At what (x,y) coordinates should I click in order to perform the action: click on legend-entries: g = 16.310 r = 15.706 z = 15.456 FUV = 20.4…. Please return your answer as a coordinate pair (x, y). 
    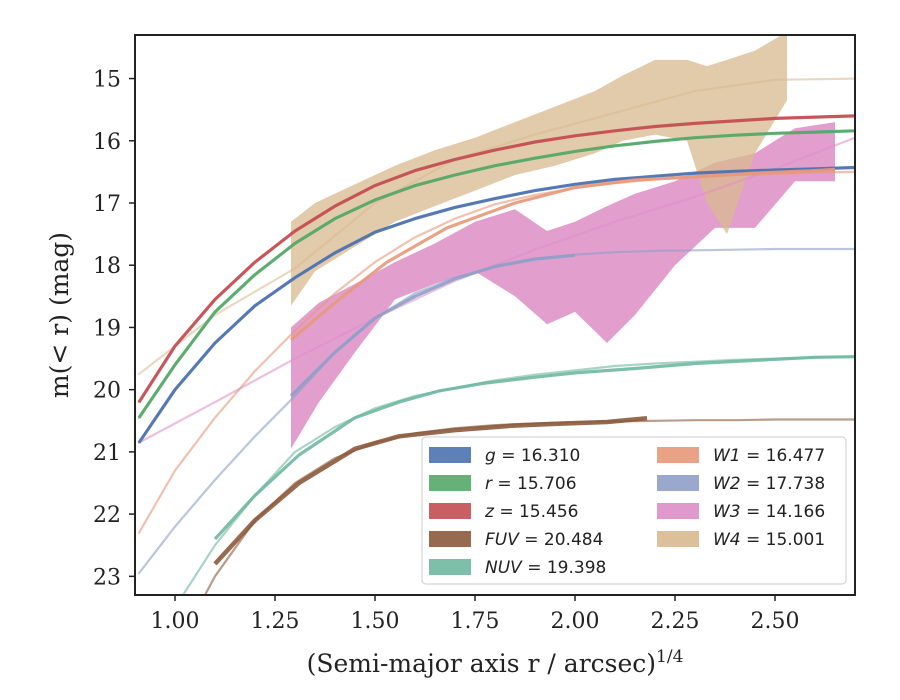
    Looking at the image, I should click on (627, 512).